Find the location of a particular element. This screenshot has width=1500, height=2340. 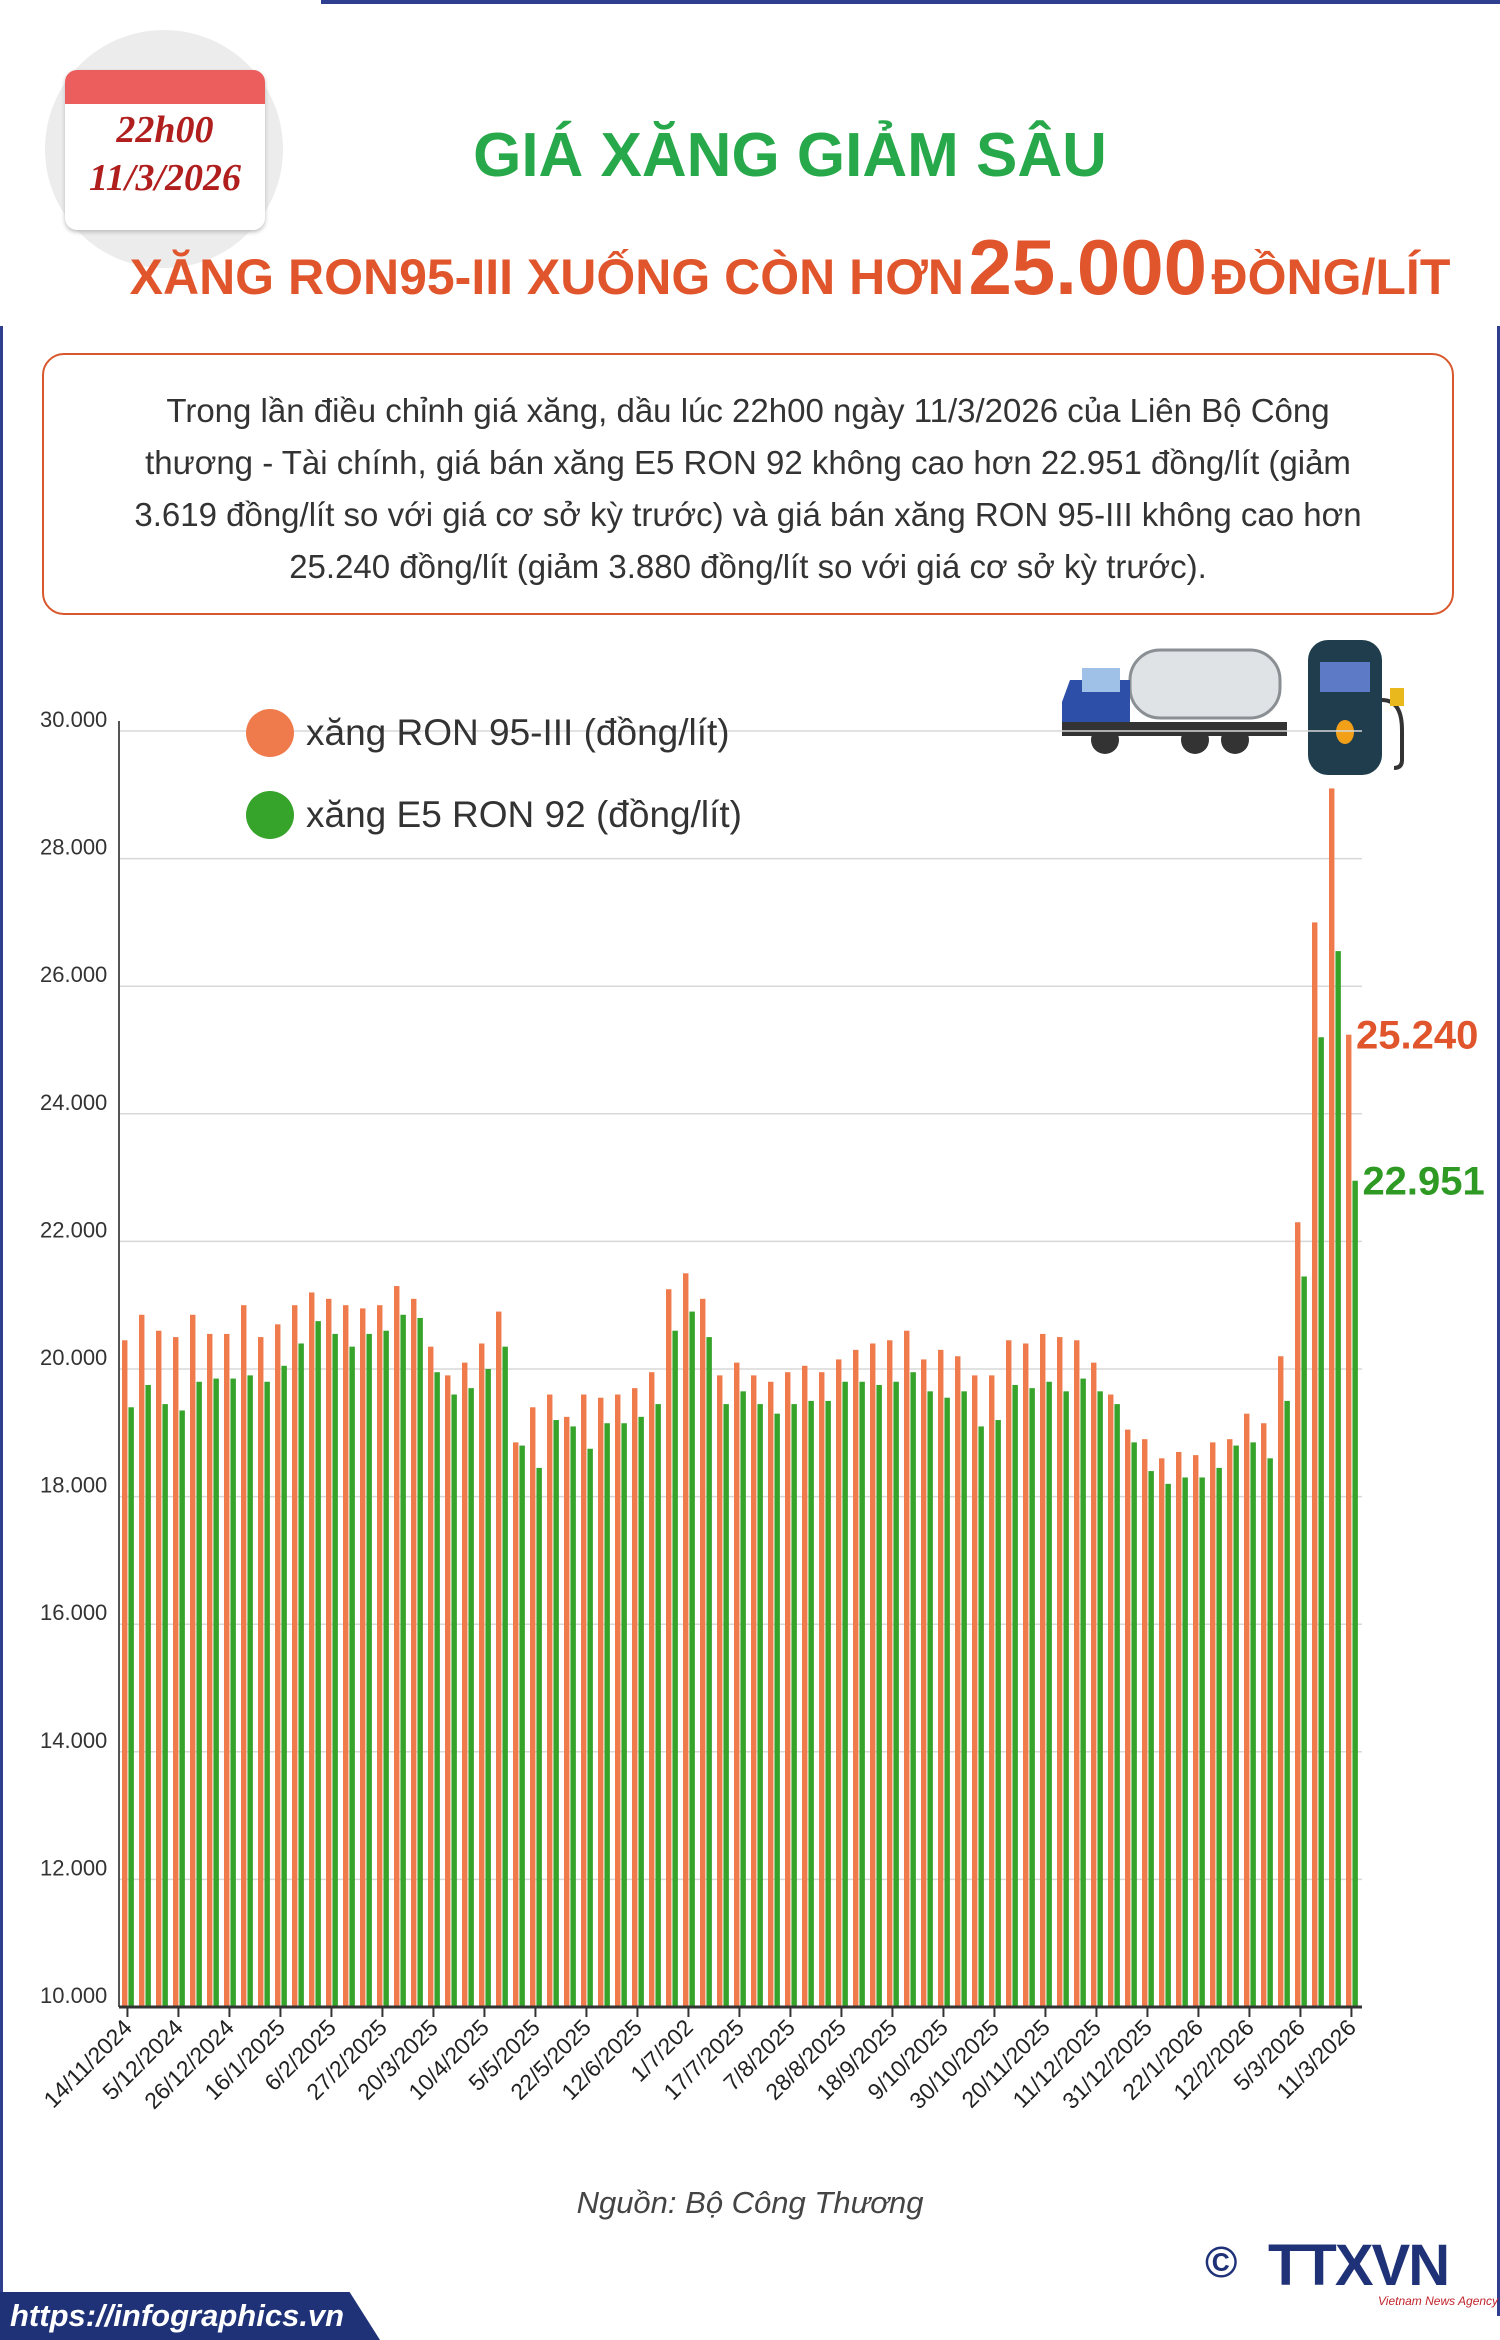

legend-label: xăng E5 RON 92 (đồng/lít) is located at coordinates (524, 814).